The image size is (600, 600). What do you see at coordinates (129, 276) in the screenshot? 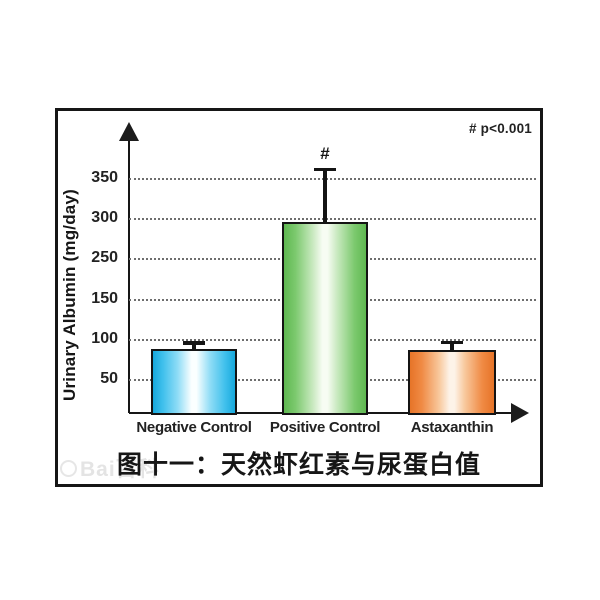
I see `y-axis-line` at bounding box center [129, 276].